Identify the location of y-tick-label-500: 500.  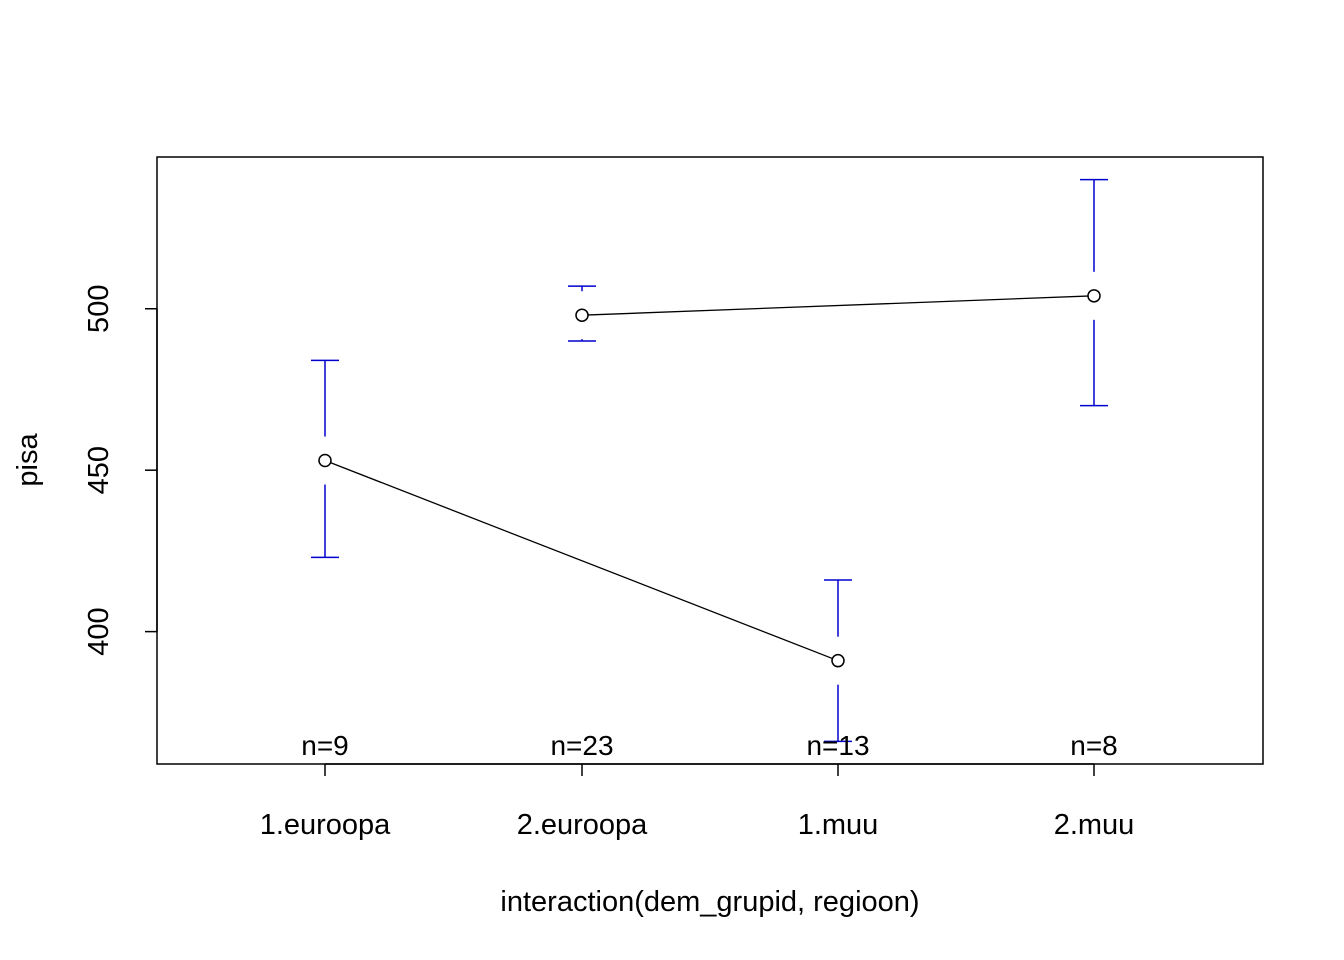
(99, 309).